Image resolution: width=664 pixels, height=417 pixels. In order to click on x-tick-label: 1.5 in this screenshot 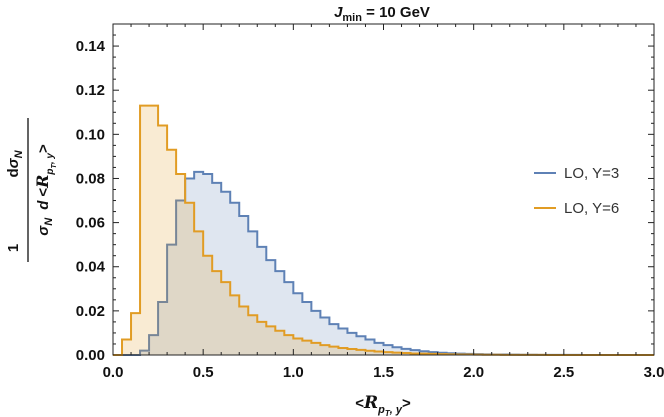, I will do `click(383, 372)`.